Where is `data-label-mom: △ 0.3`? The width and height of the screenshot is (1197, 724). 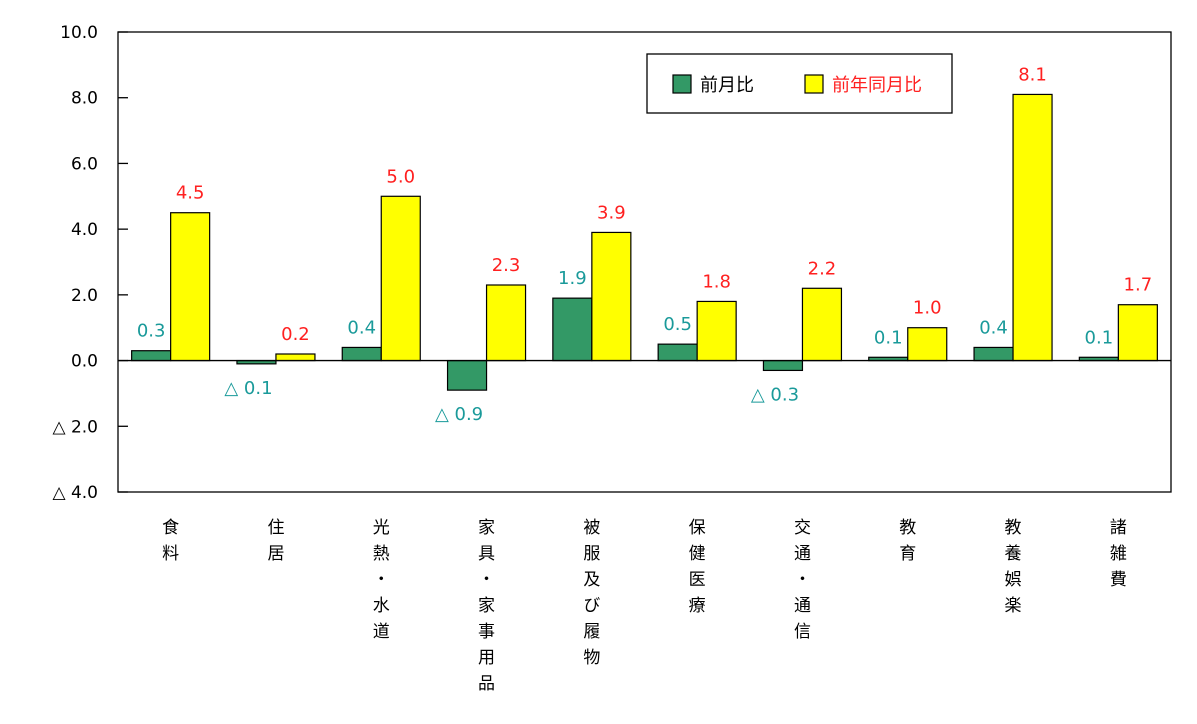 data-label-mom: △ 0.3 is located at coordinates (775, 394).